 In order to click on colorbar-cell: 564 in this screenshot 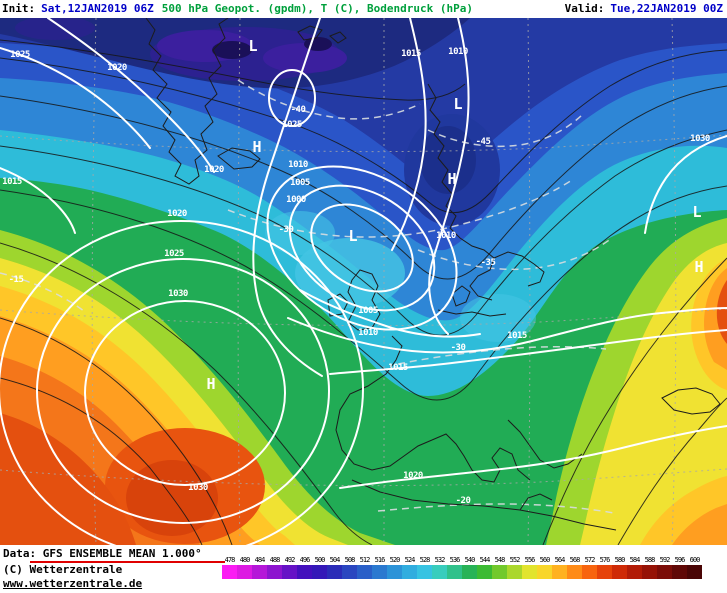, I will do `click(559, 567)`.